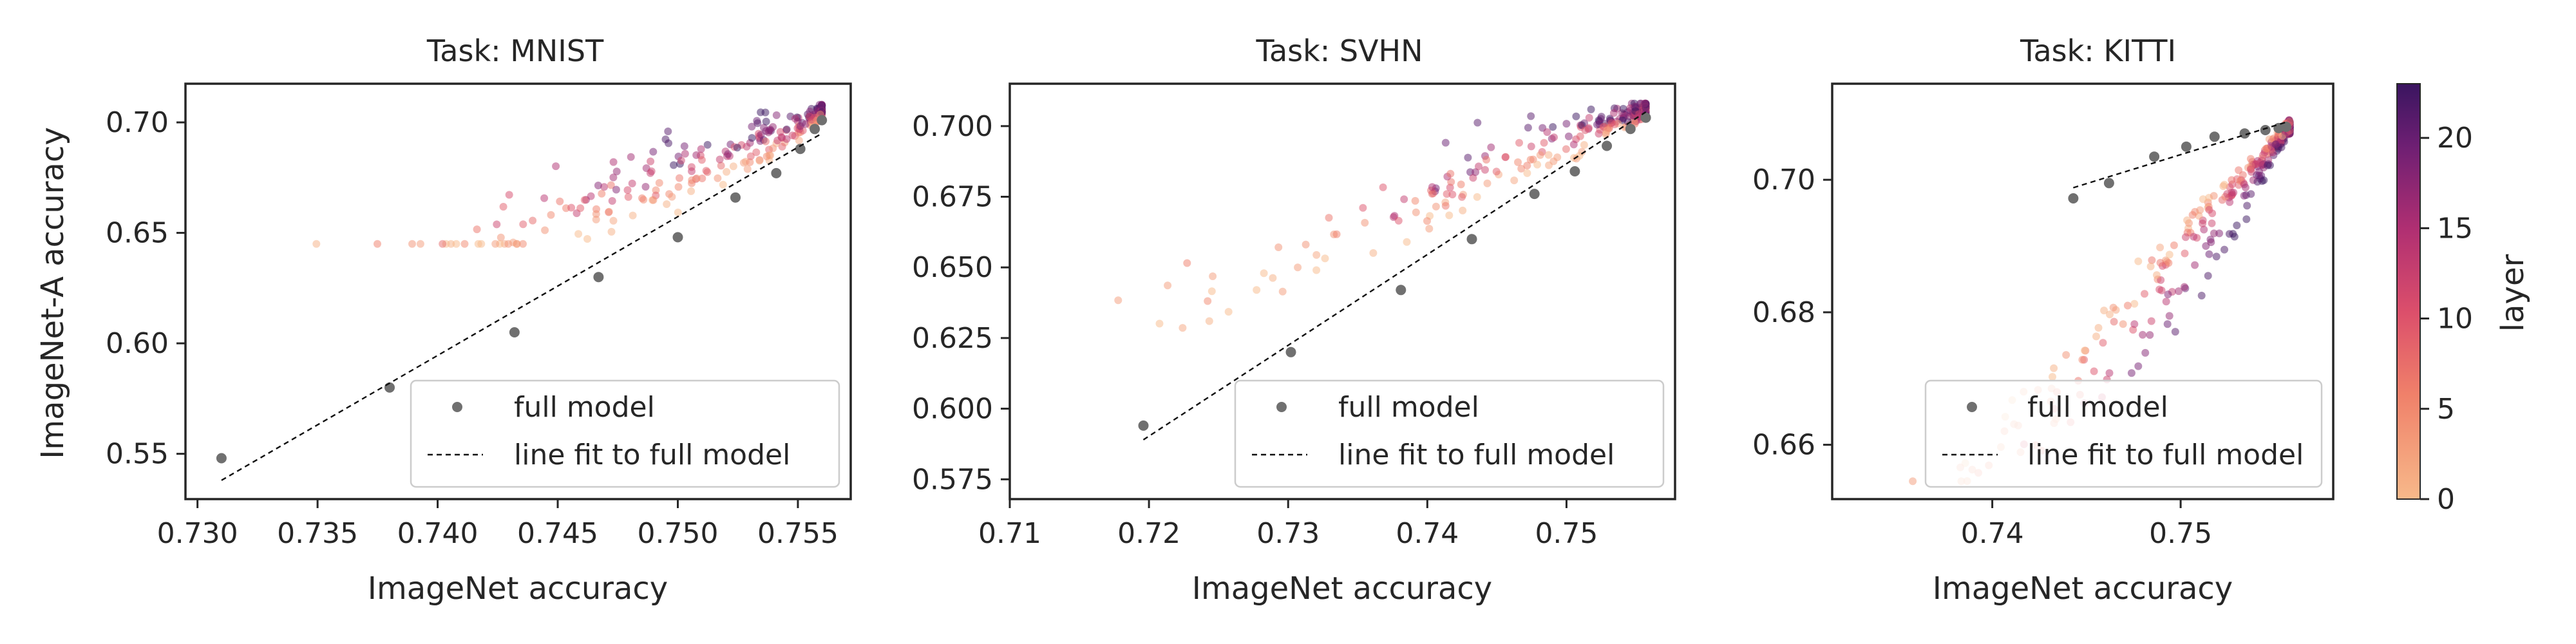 Image resolution: width=2576 pixels, height=644 pixels. Describe the element at coordinates (2097, 407) in the screenshot. I see `legend-full-model-label: full model` at that location.